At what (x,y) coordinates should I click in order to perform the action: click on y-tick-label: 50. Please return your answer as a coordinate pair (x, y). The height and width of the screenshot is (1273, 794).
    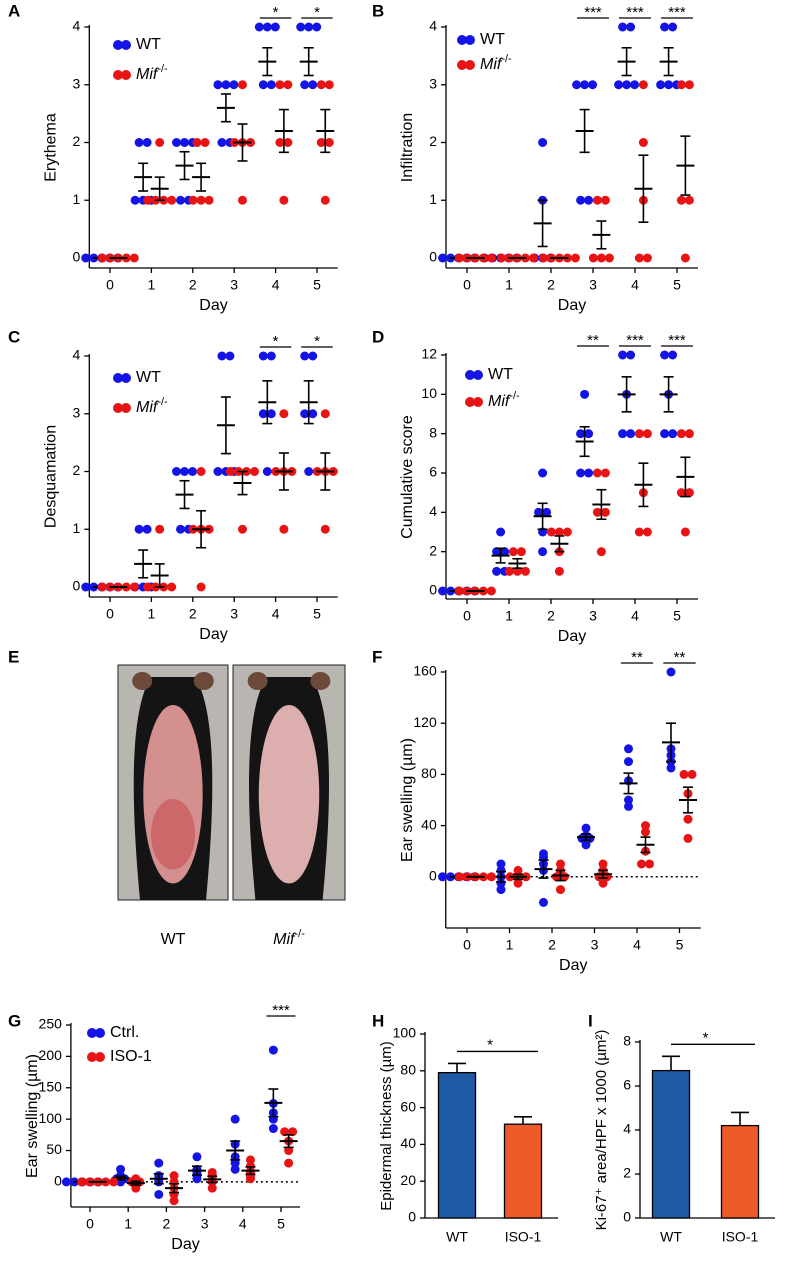
    Looking at the image, I should click on (54, 1149).